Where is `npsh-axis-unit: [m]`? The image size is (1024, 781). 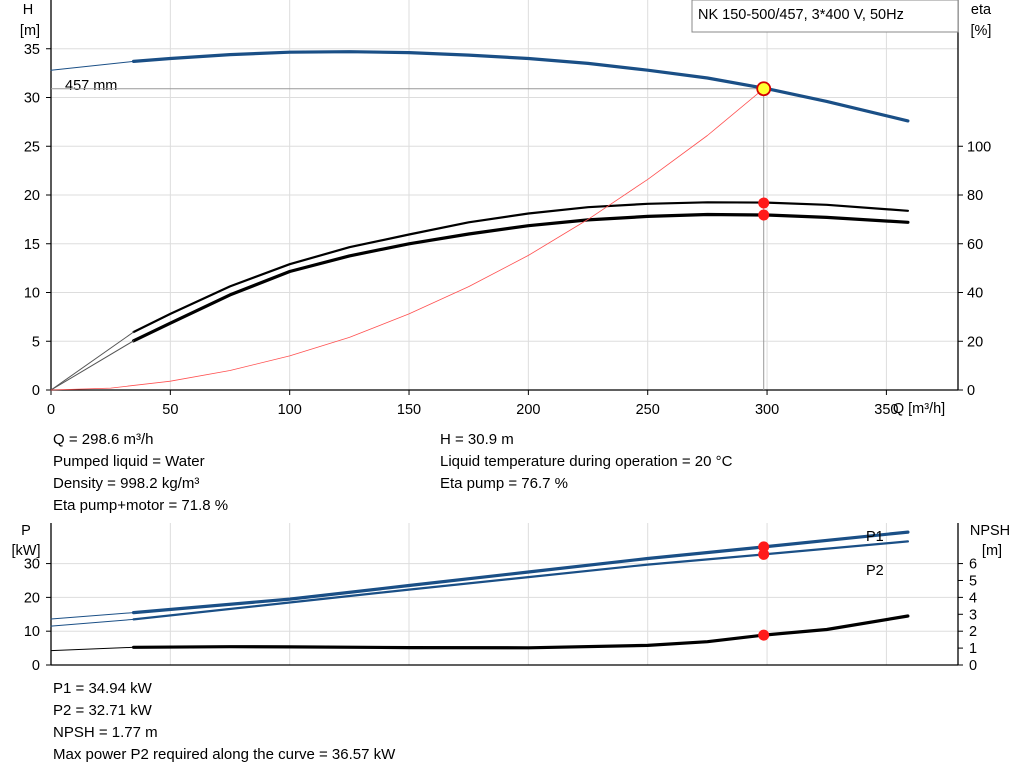 npsh-axis-unit: [m] is located at coordinates (992, 551).